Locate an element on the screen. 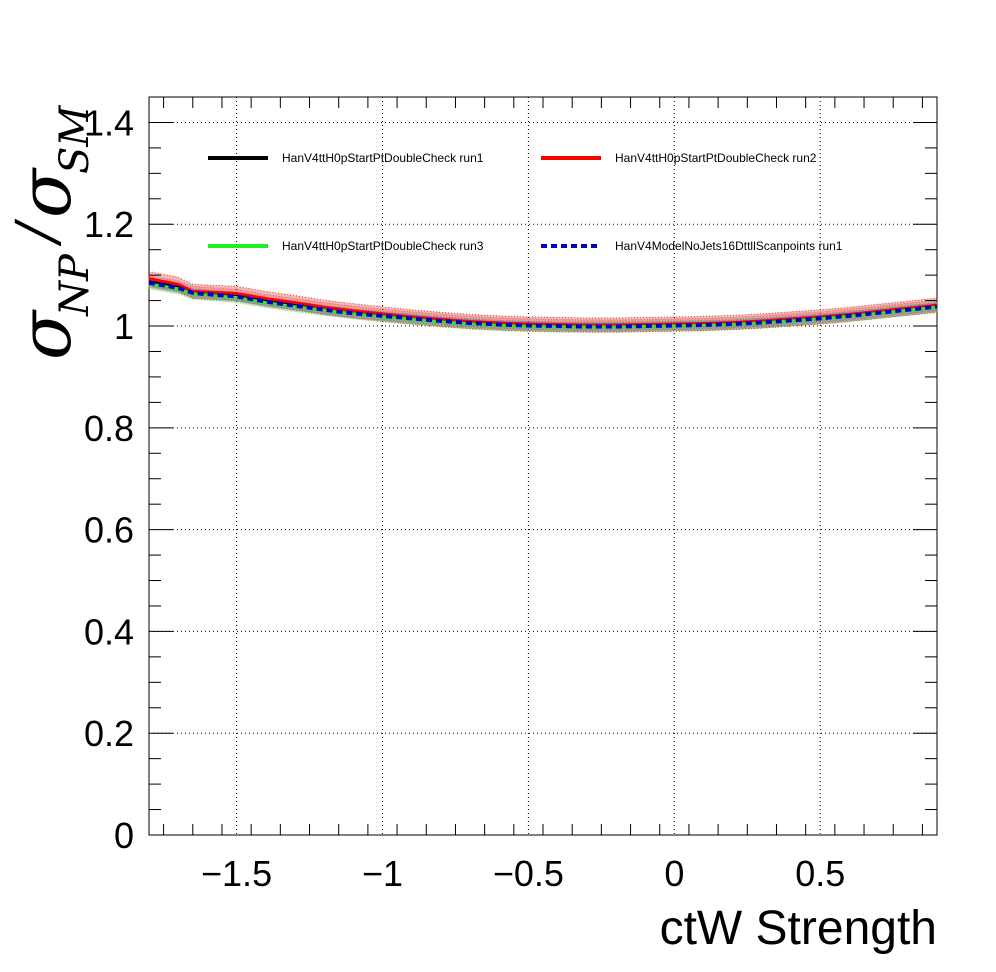 This screenshot has height=972, width=996. x-tick-label: −1 is located at coordinates (382, 873).